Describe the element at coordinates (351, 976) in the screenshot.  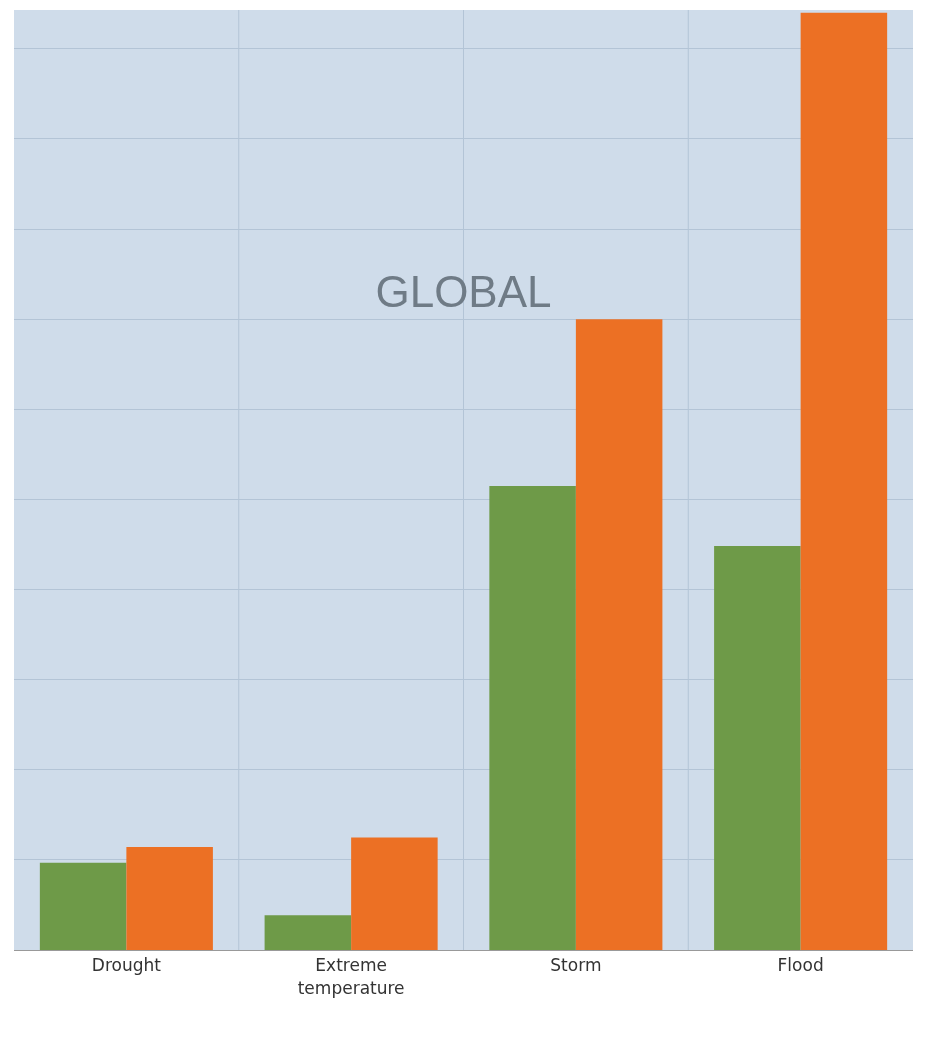
I see `x-tick-label: Extreme temperature` at that location.